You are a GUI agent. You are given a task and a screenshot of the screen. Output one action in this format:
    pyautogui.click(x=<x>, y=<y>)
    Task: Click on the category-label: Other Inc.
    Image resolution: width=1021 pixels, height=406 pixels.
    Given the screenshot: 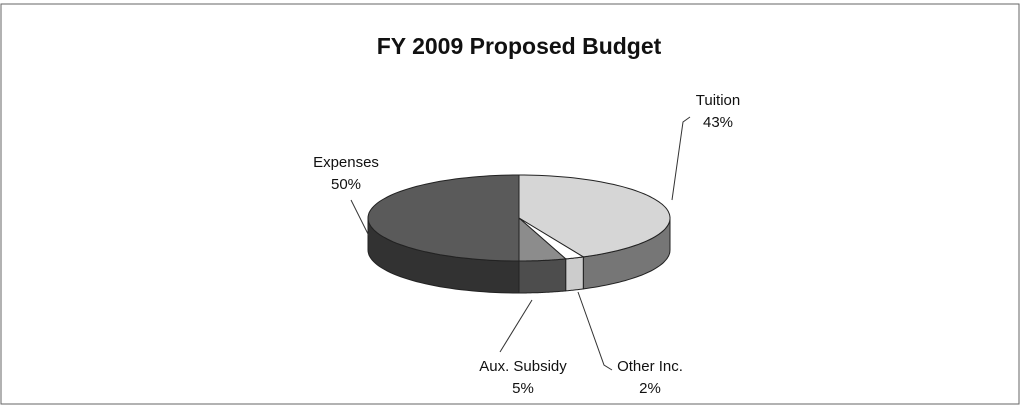 What is the action you would take?
    pyautogui.click(x=650, y=366)
    